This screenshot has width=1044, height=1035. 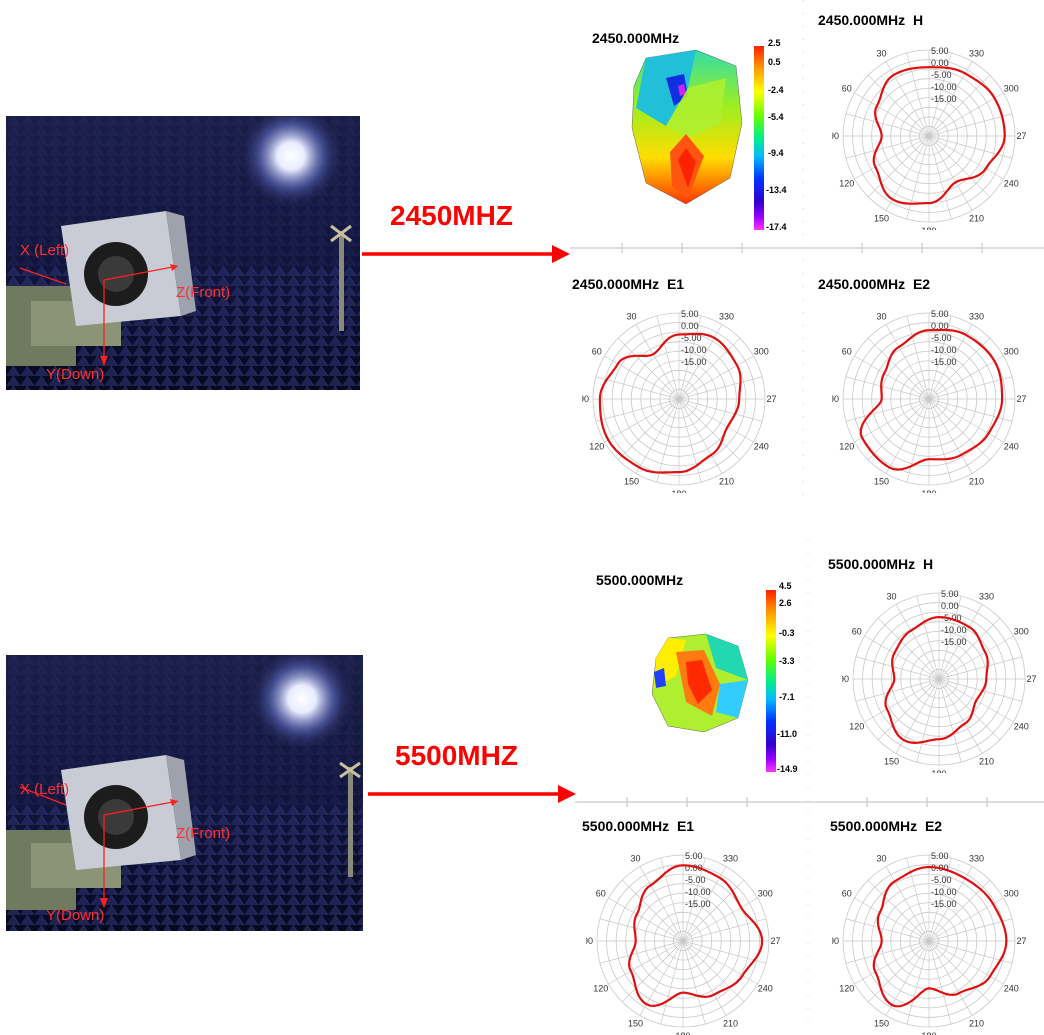 What do you see at coordinates (787, 633) in the screenshot?
I see `colorbar-tick: -0.3` at bounding box center [787, 633].